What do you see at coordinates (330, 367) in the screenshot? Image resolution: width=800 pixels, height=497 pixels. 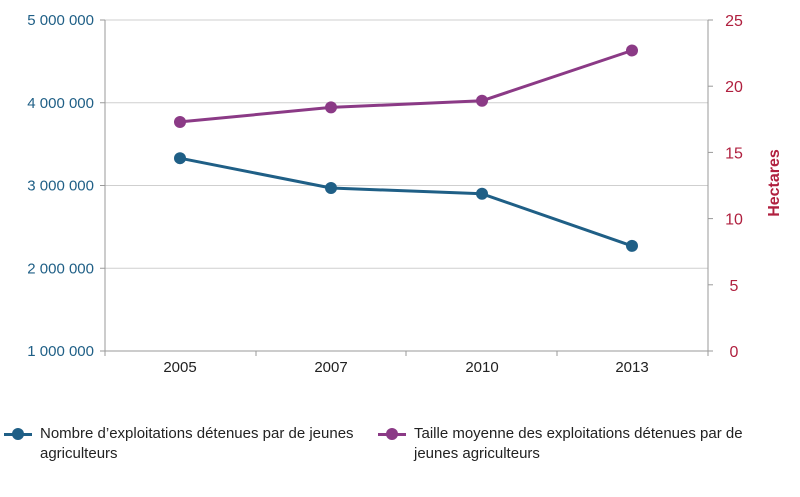 I see `x-tick-label: 2007` at bounding box center [330, 367].